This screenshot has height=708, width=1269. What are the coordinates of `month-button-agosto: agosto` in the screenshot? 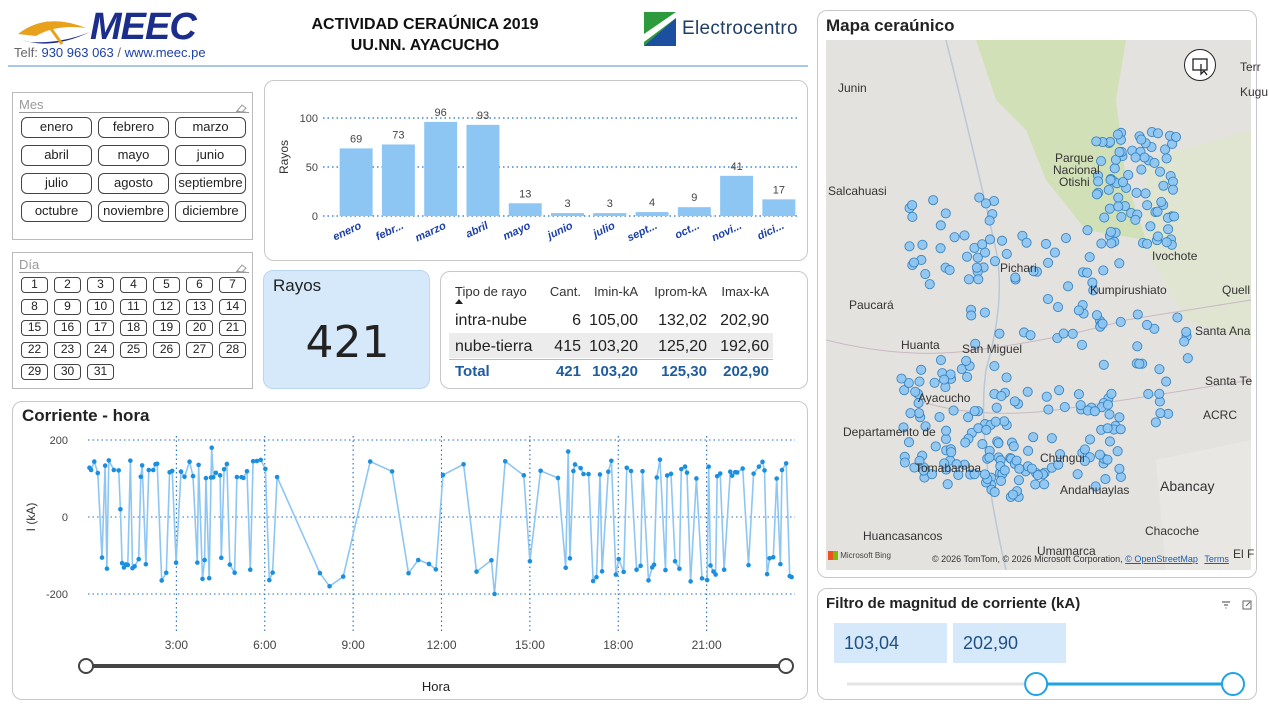 It's located at (133, 183).